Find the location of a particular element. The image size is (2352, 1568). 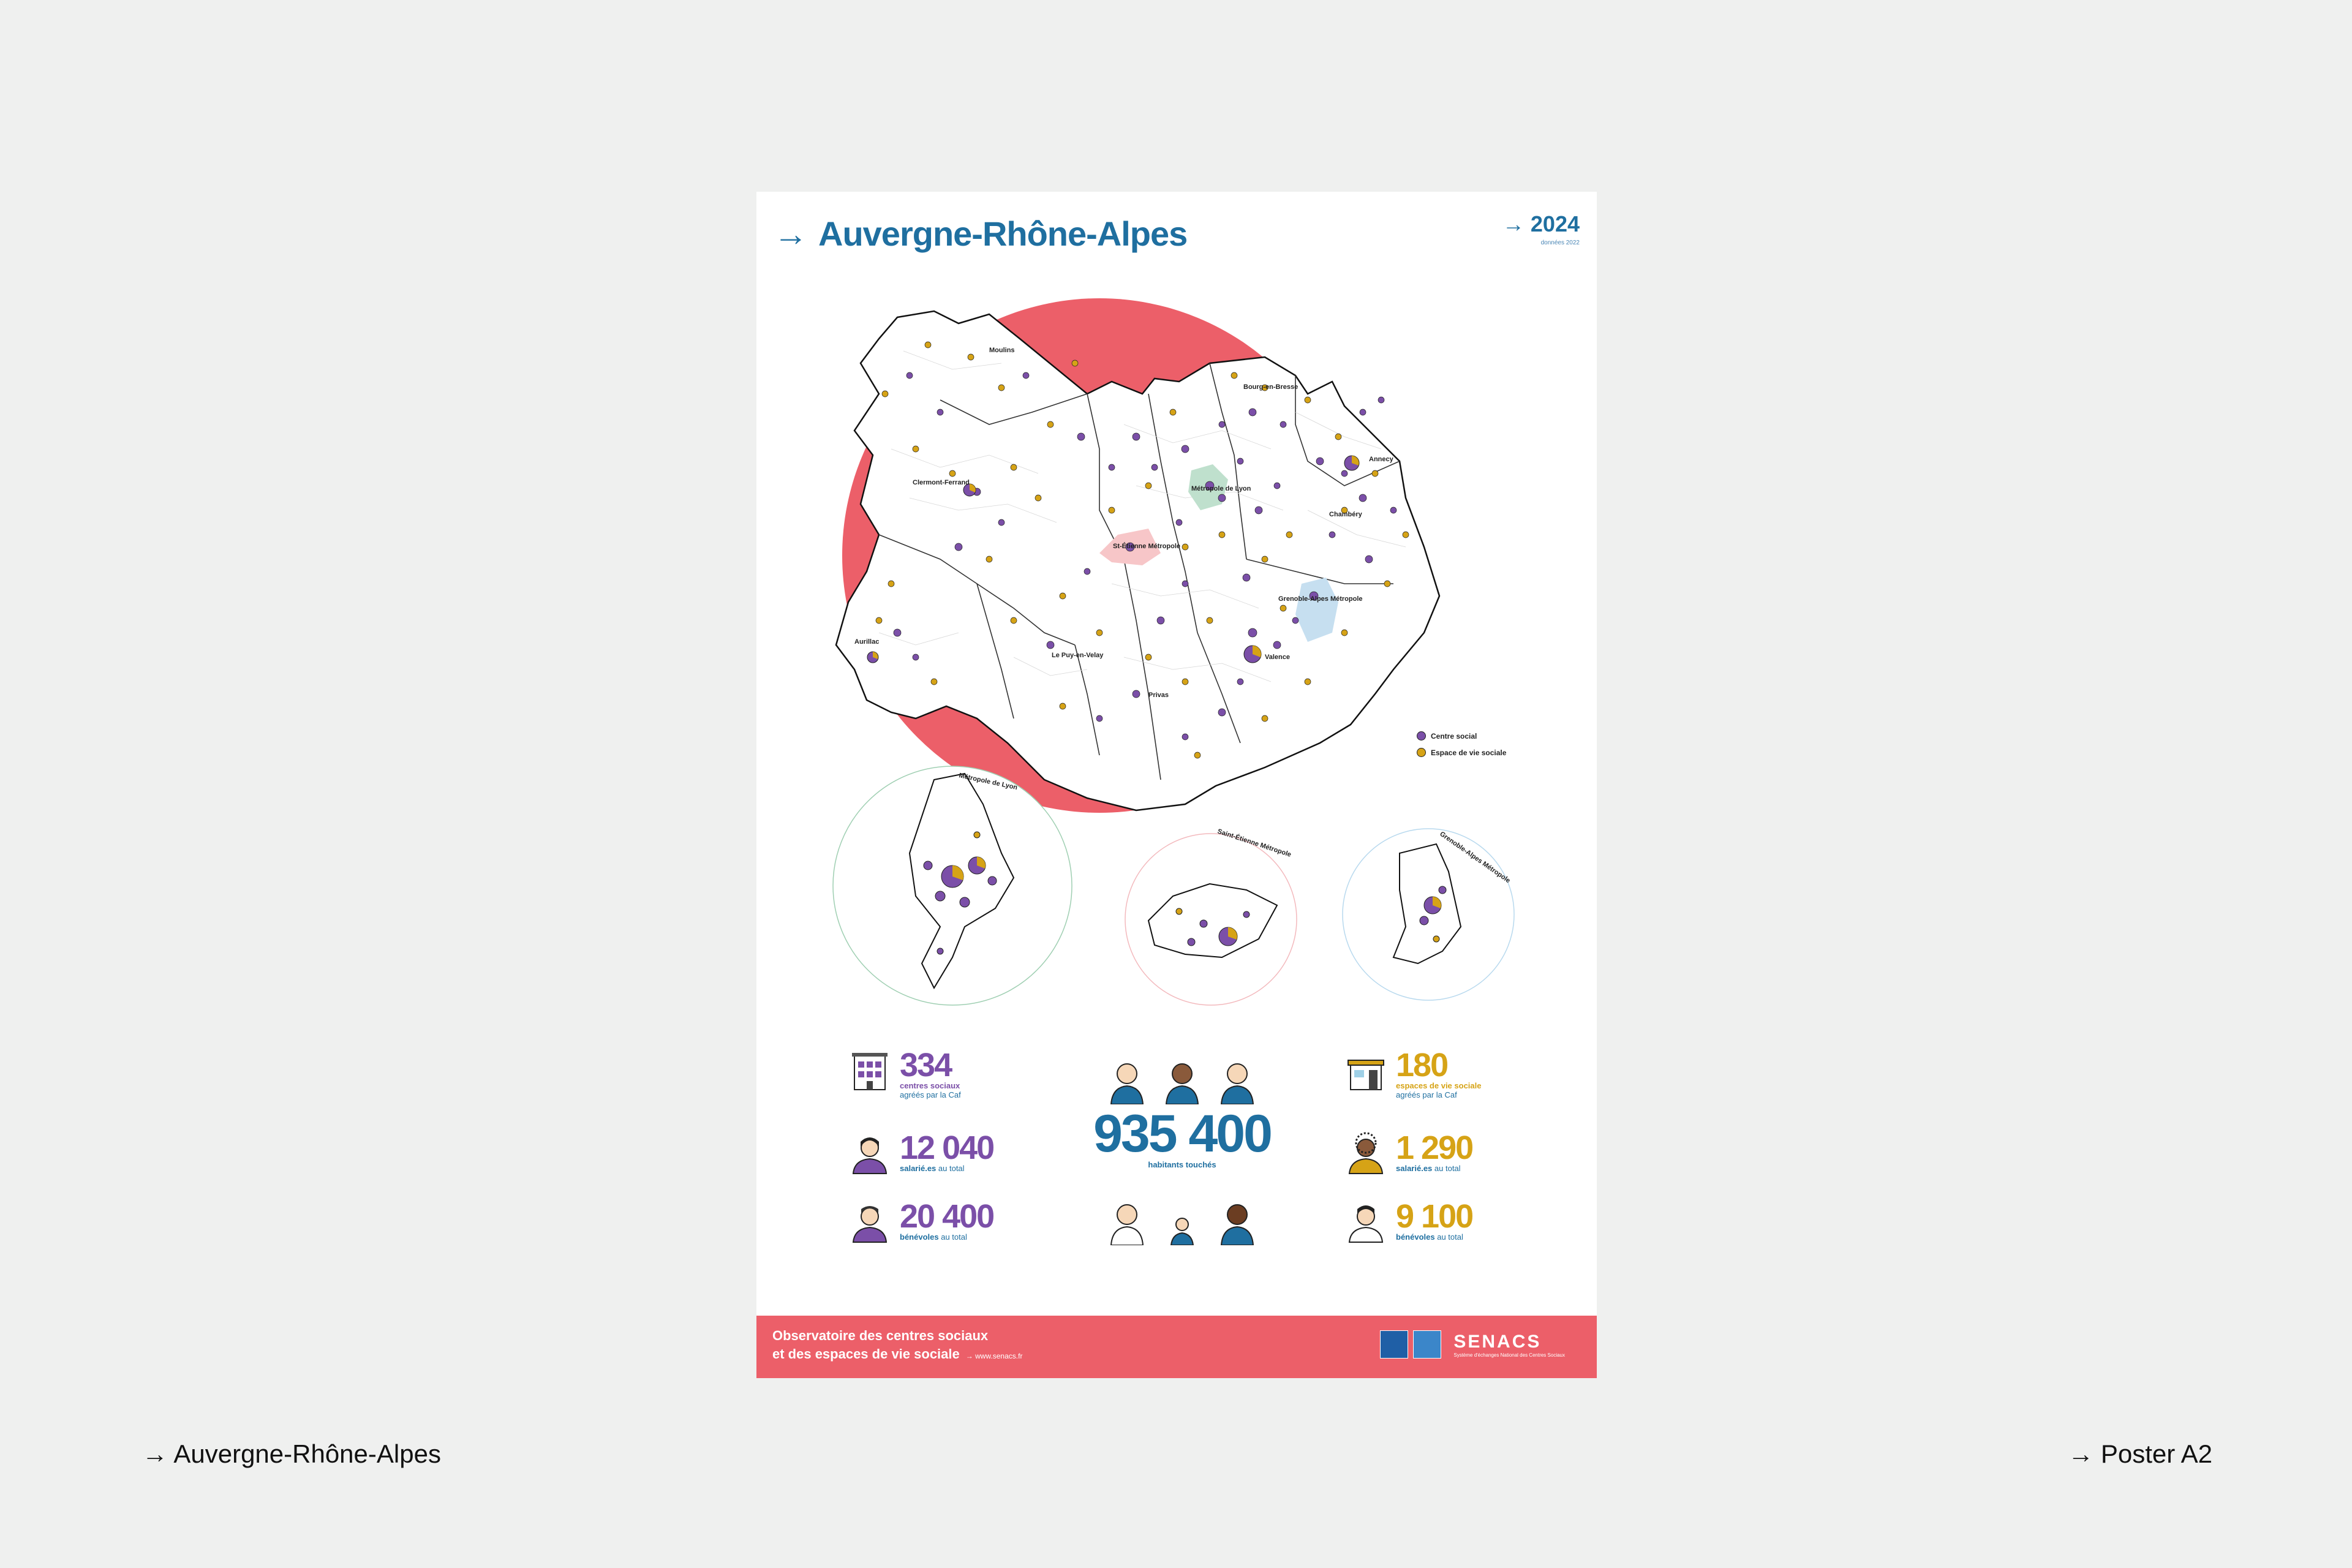

label-annecy: Annecy is located at coordinates (1382, 460).